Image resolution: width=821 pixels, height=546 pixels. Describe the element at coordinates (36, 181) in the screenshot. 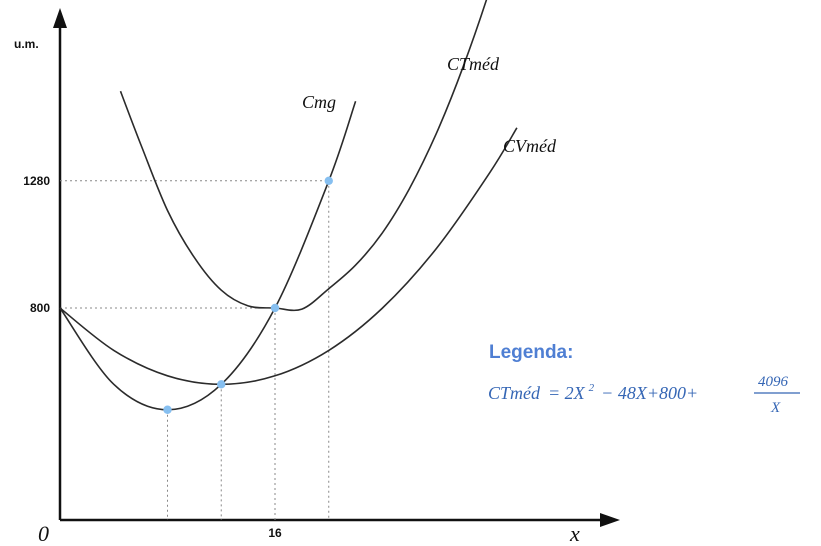

I see `y-tick-label: 1280` at that location.